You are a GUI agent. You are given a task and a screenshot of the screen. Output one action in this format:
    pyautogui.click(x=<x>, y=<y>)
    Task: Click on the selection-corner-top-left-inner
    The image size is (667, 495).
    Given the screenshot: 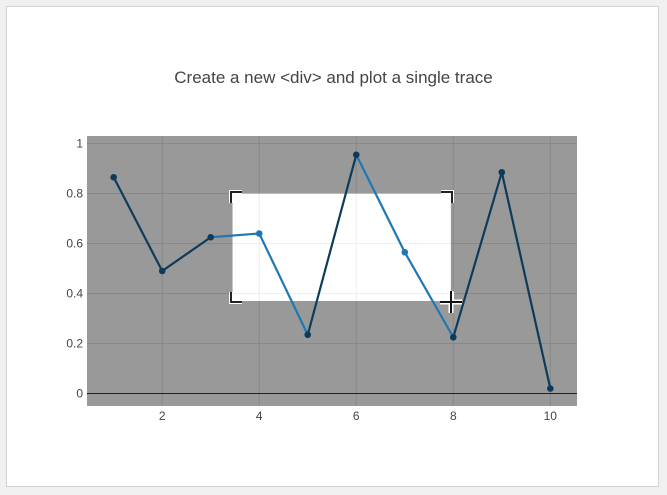 What is the action you would take?
    pyautogui.click(x=236, y=197)
    